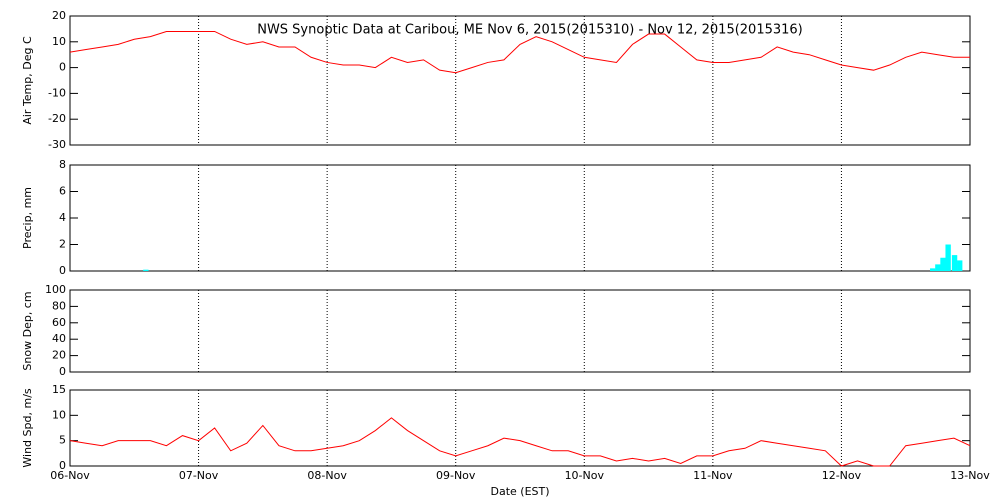  I want to click on x-tick-label: 07-Nov, so click(199, 475).